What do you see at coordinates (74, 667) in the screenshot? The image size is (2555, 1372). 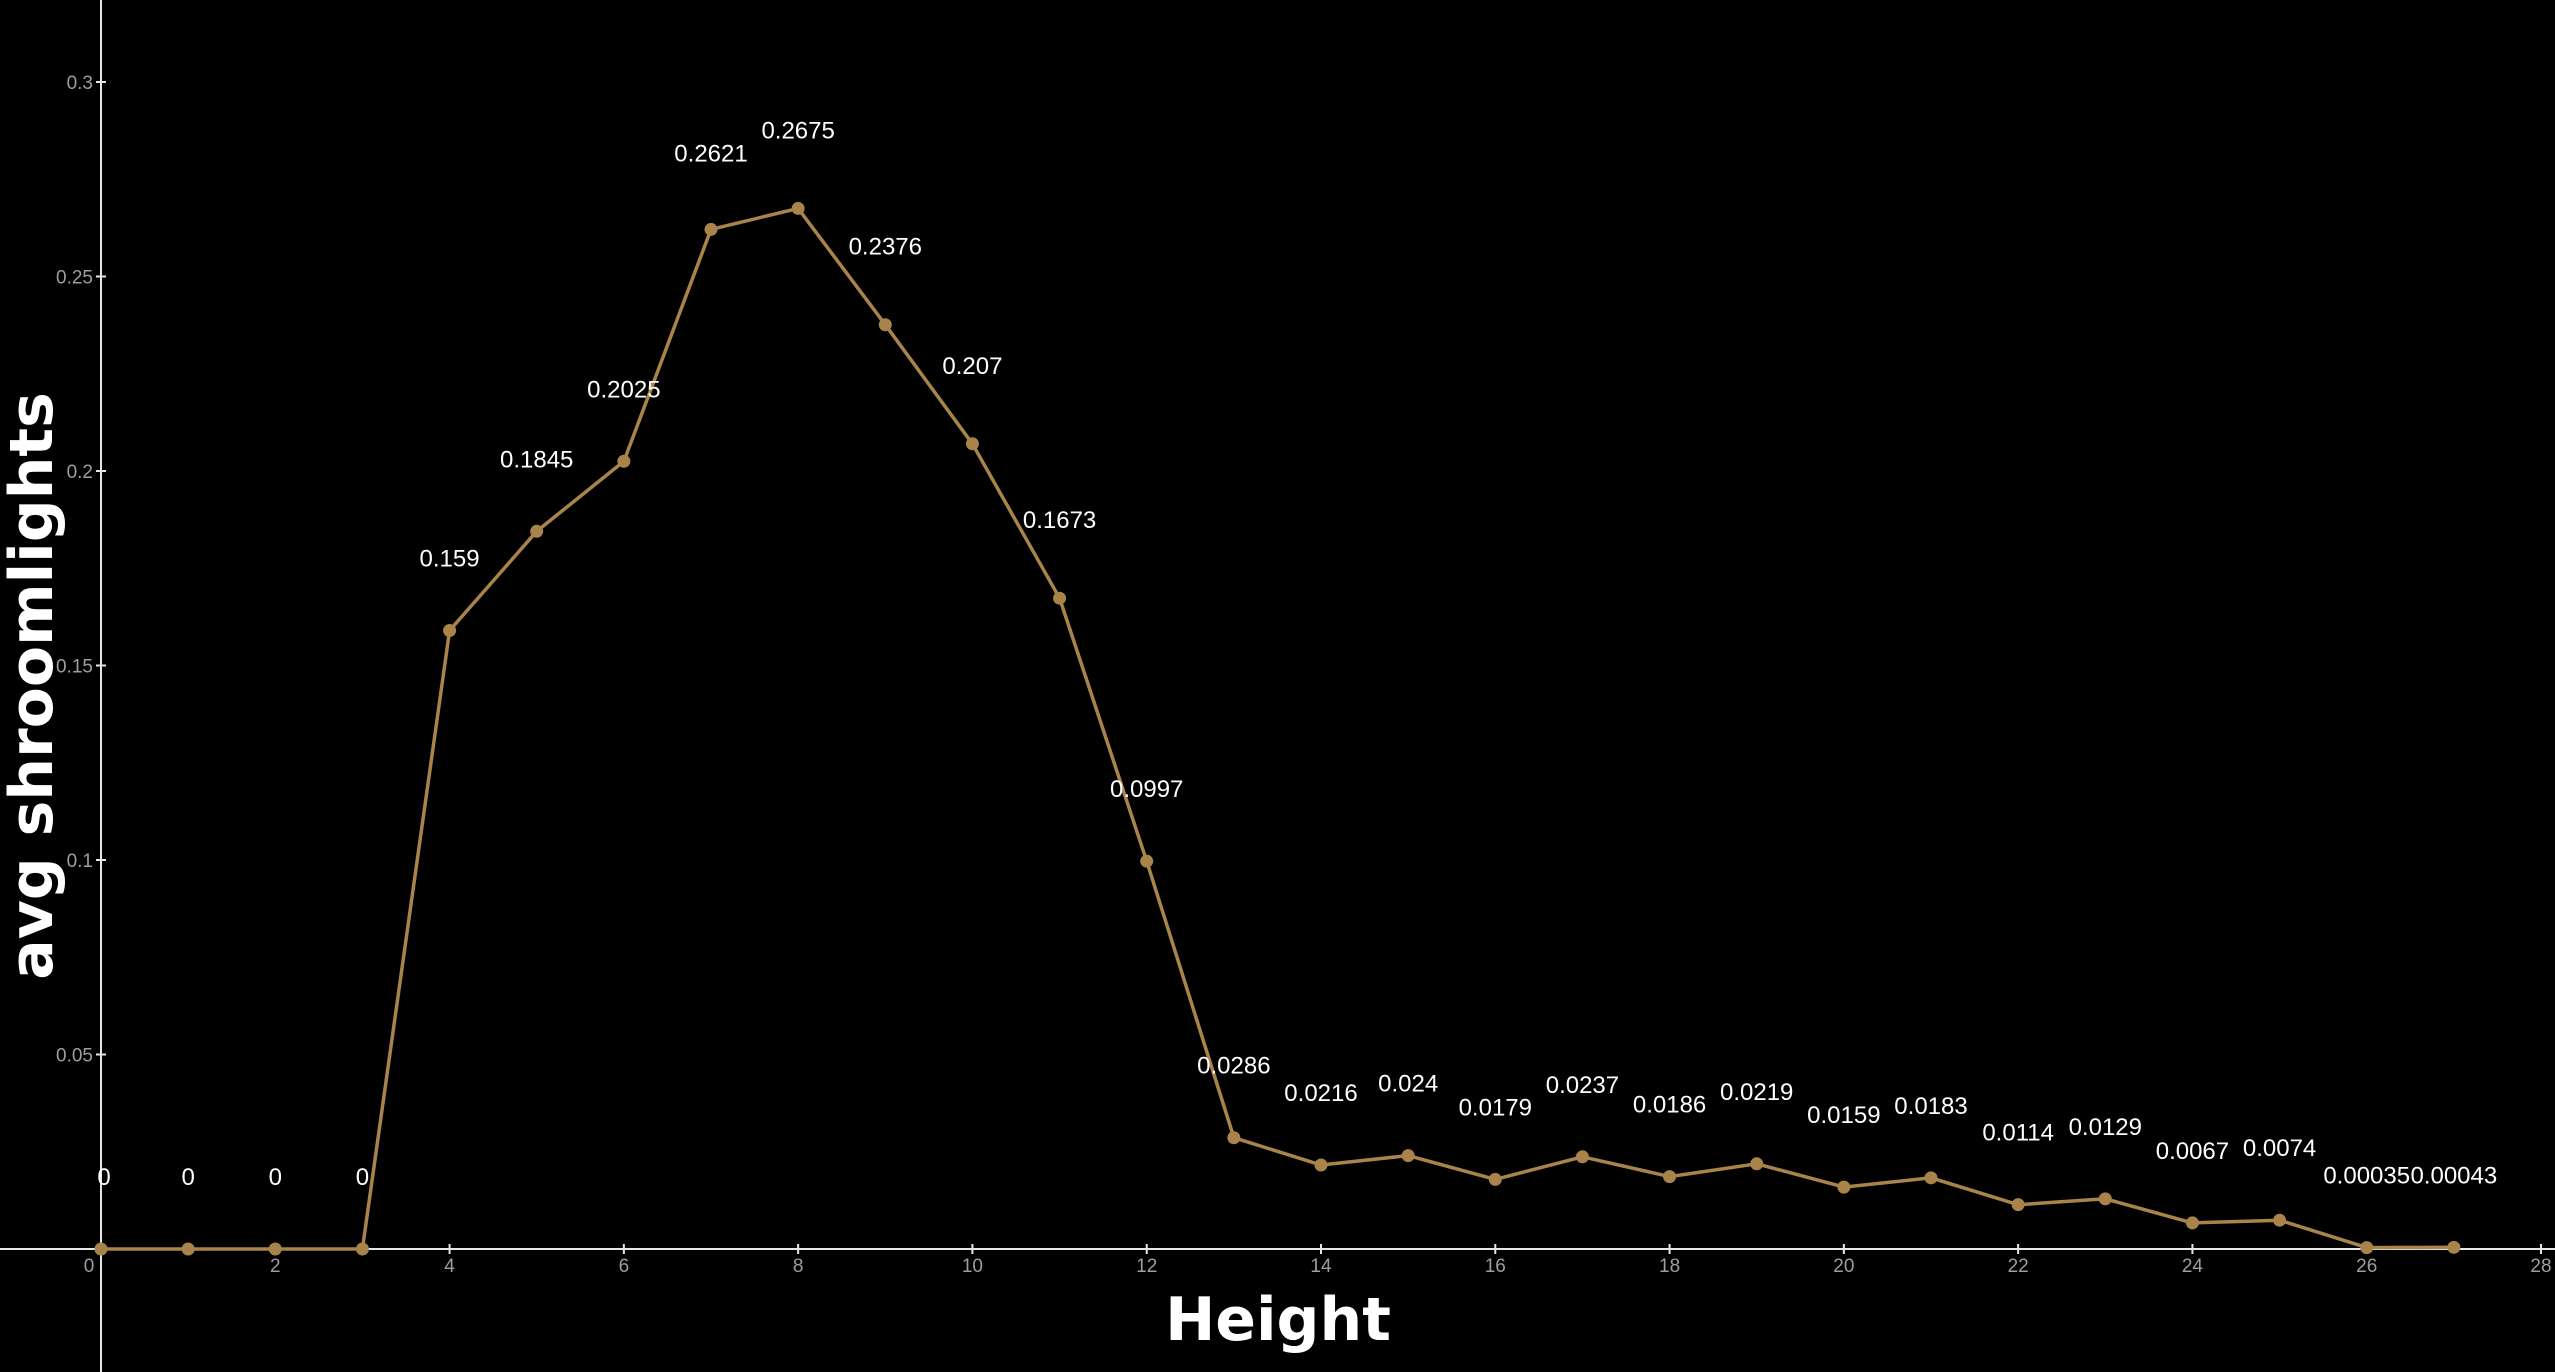 I see `y-tick-label: 0.15` at bounding box center [74, 667].